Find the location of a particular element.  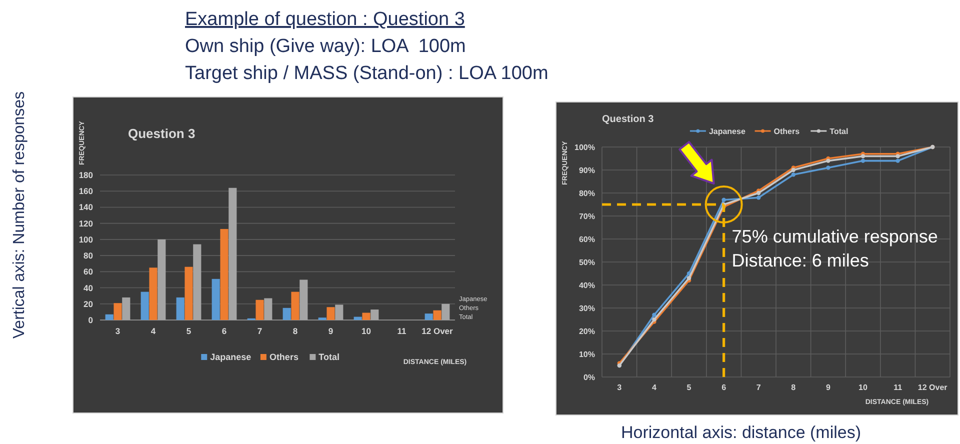

y-tick-label: 180 is located at coordinates (86, 175).